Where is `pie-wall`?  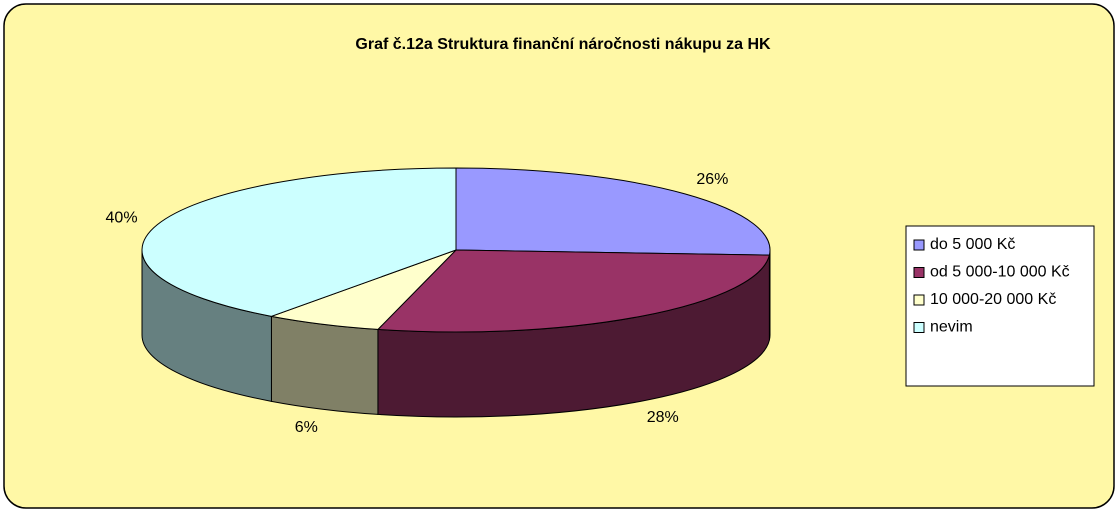
pie-wall is located at coordinates (324, 365).